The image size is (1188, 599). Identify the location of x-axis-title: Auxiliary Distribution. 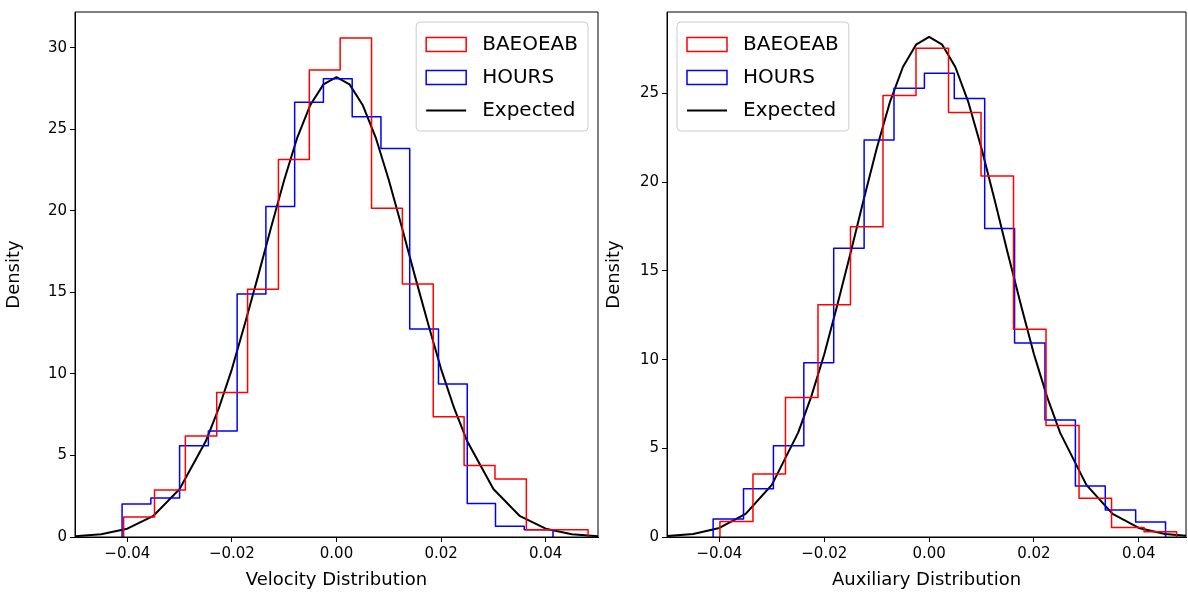
(926, 578).